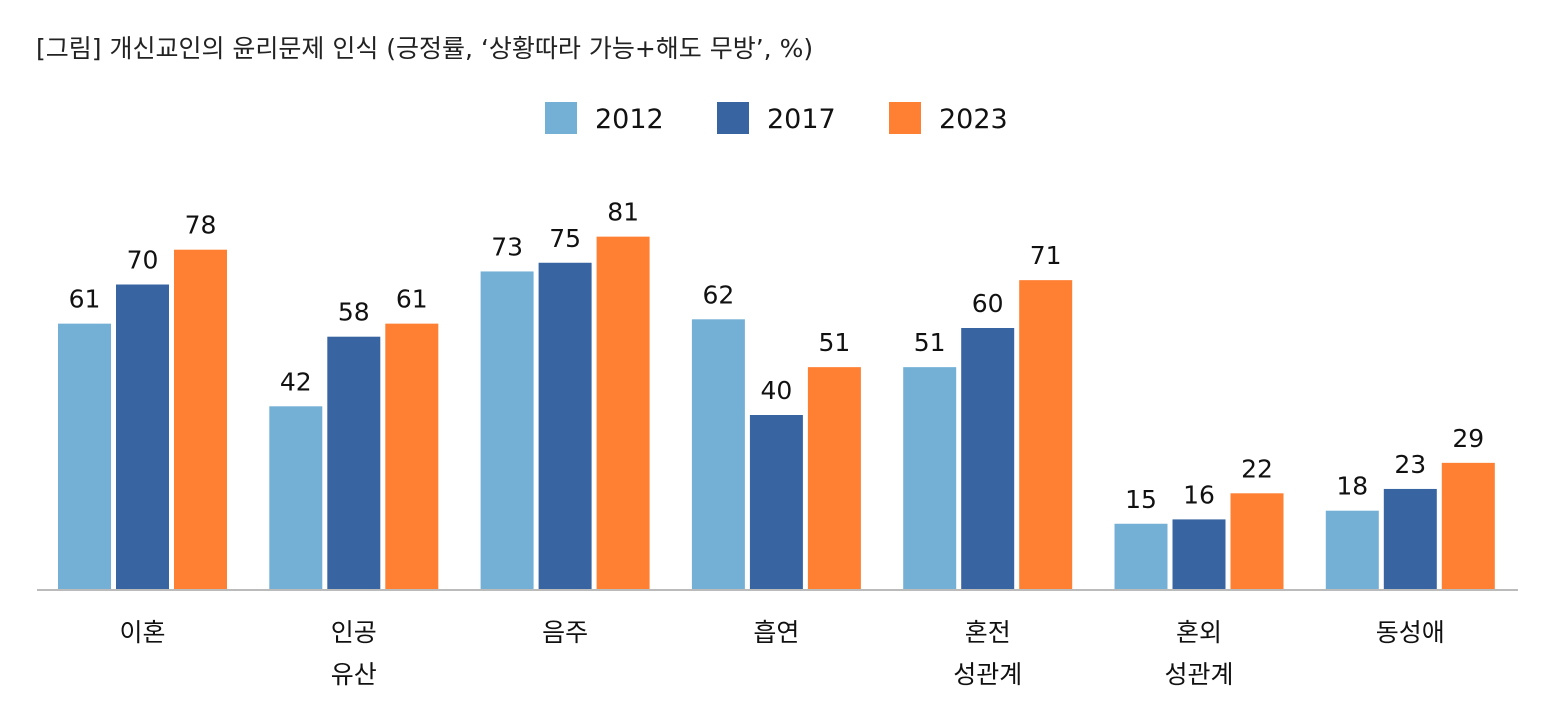 The image size is (1552, 720). What do you see at coordinates (561, 118) in the screenshot?
I see `legend-swatch-2012` at bounding box center [561, 118].